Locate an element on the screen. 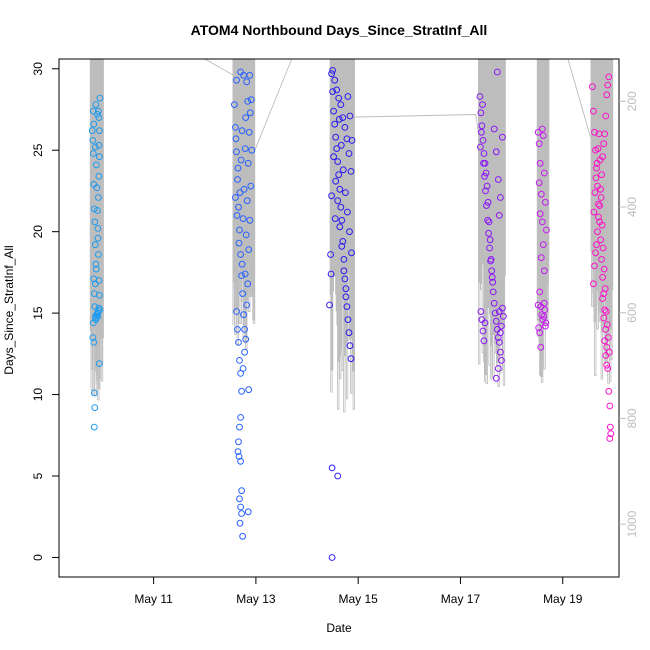 This screenshot has width=650, height=650. x-tick-label: May 17 is located at coordinates (461, 599).